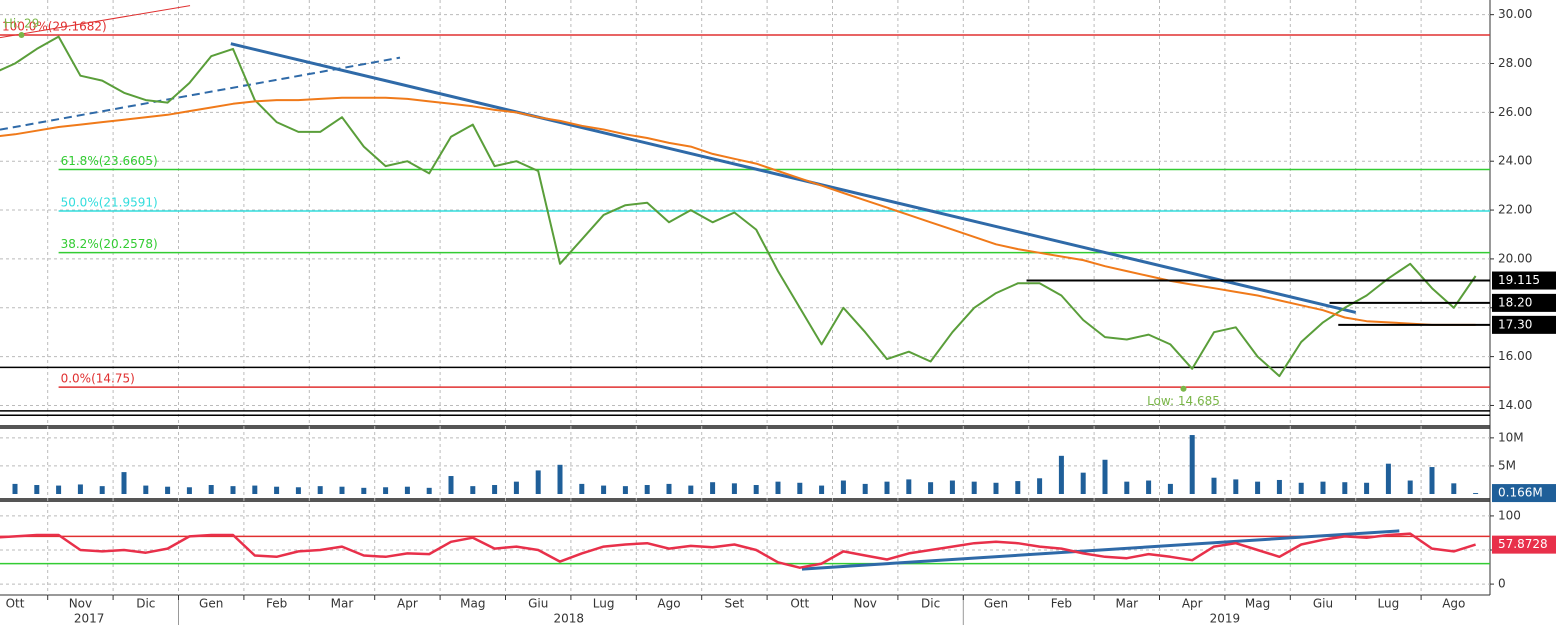  What do you see at coordinates (735, 604) in the screenshot?
I see `x-tick-label: Set` at bounding box center [735, 604].